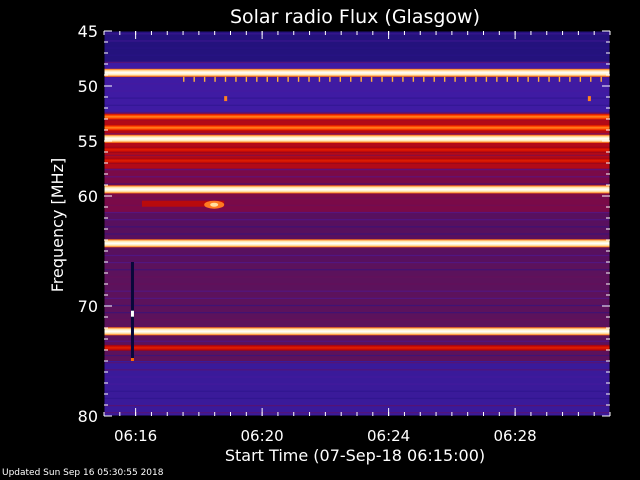  Describe the element at coordinates (88, 416) in the screenshot. I see `y-tick-label: 80` at that location.